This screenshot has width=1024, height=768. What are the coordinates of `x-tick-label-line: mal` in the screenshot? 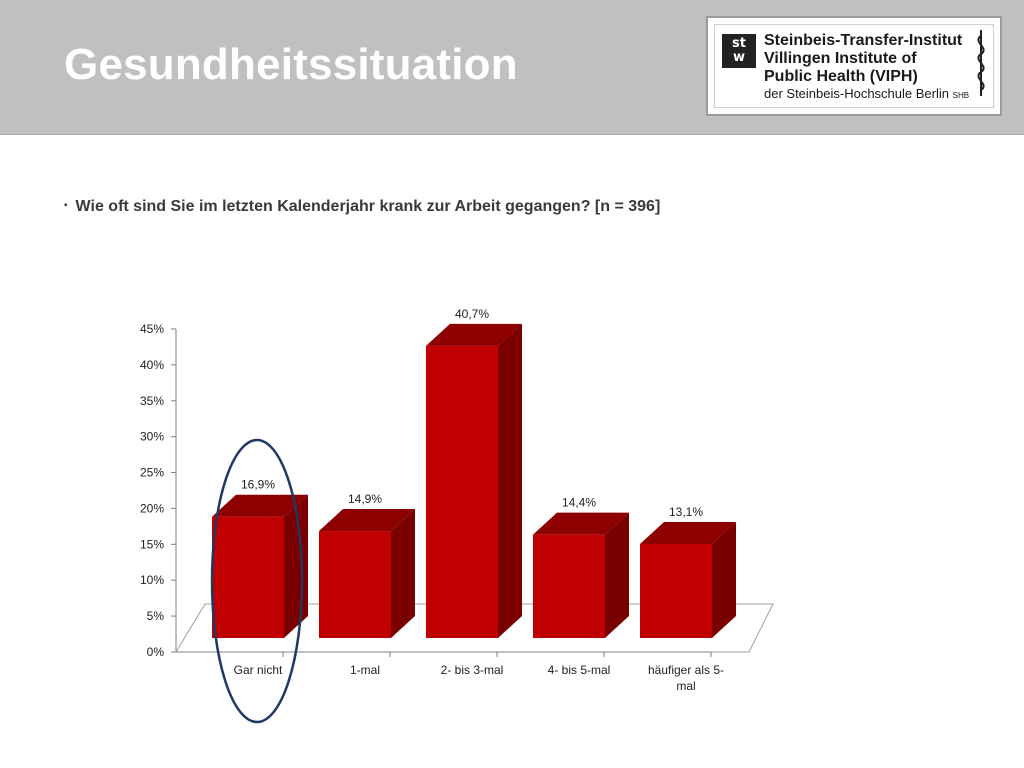 It's located at (685, 686).